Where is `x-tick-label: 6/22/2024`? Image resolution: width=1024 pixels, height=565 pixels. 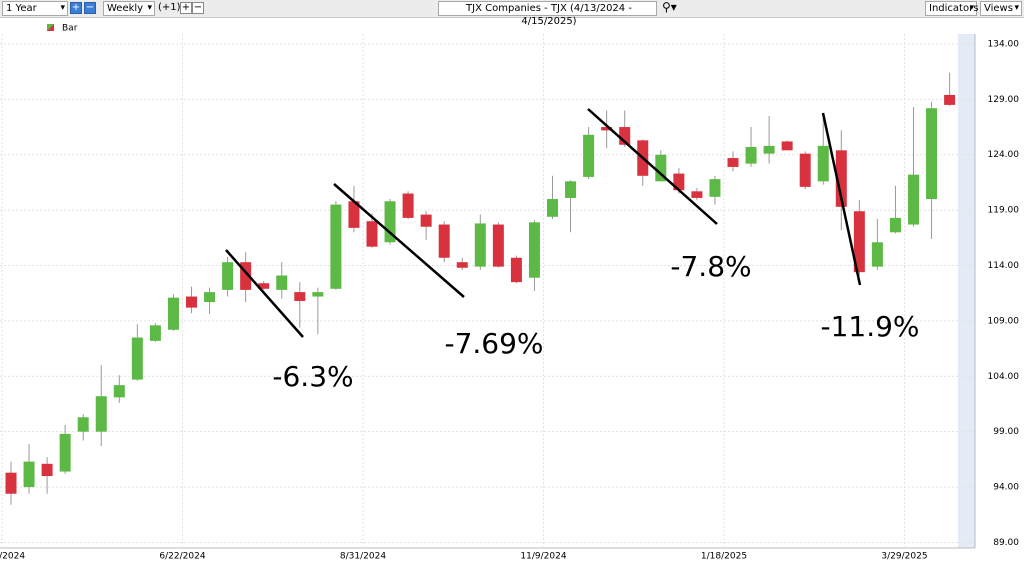
x-tick-label: 6/22/2024 is located at coordinates (182, 557).